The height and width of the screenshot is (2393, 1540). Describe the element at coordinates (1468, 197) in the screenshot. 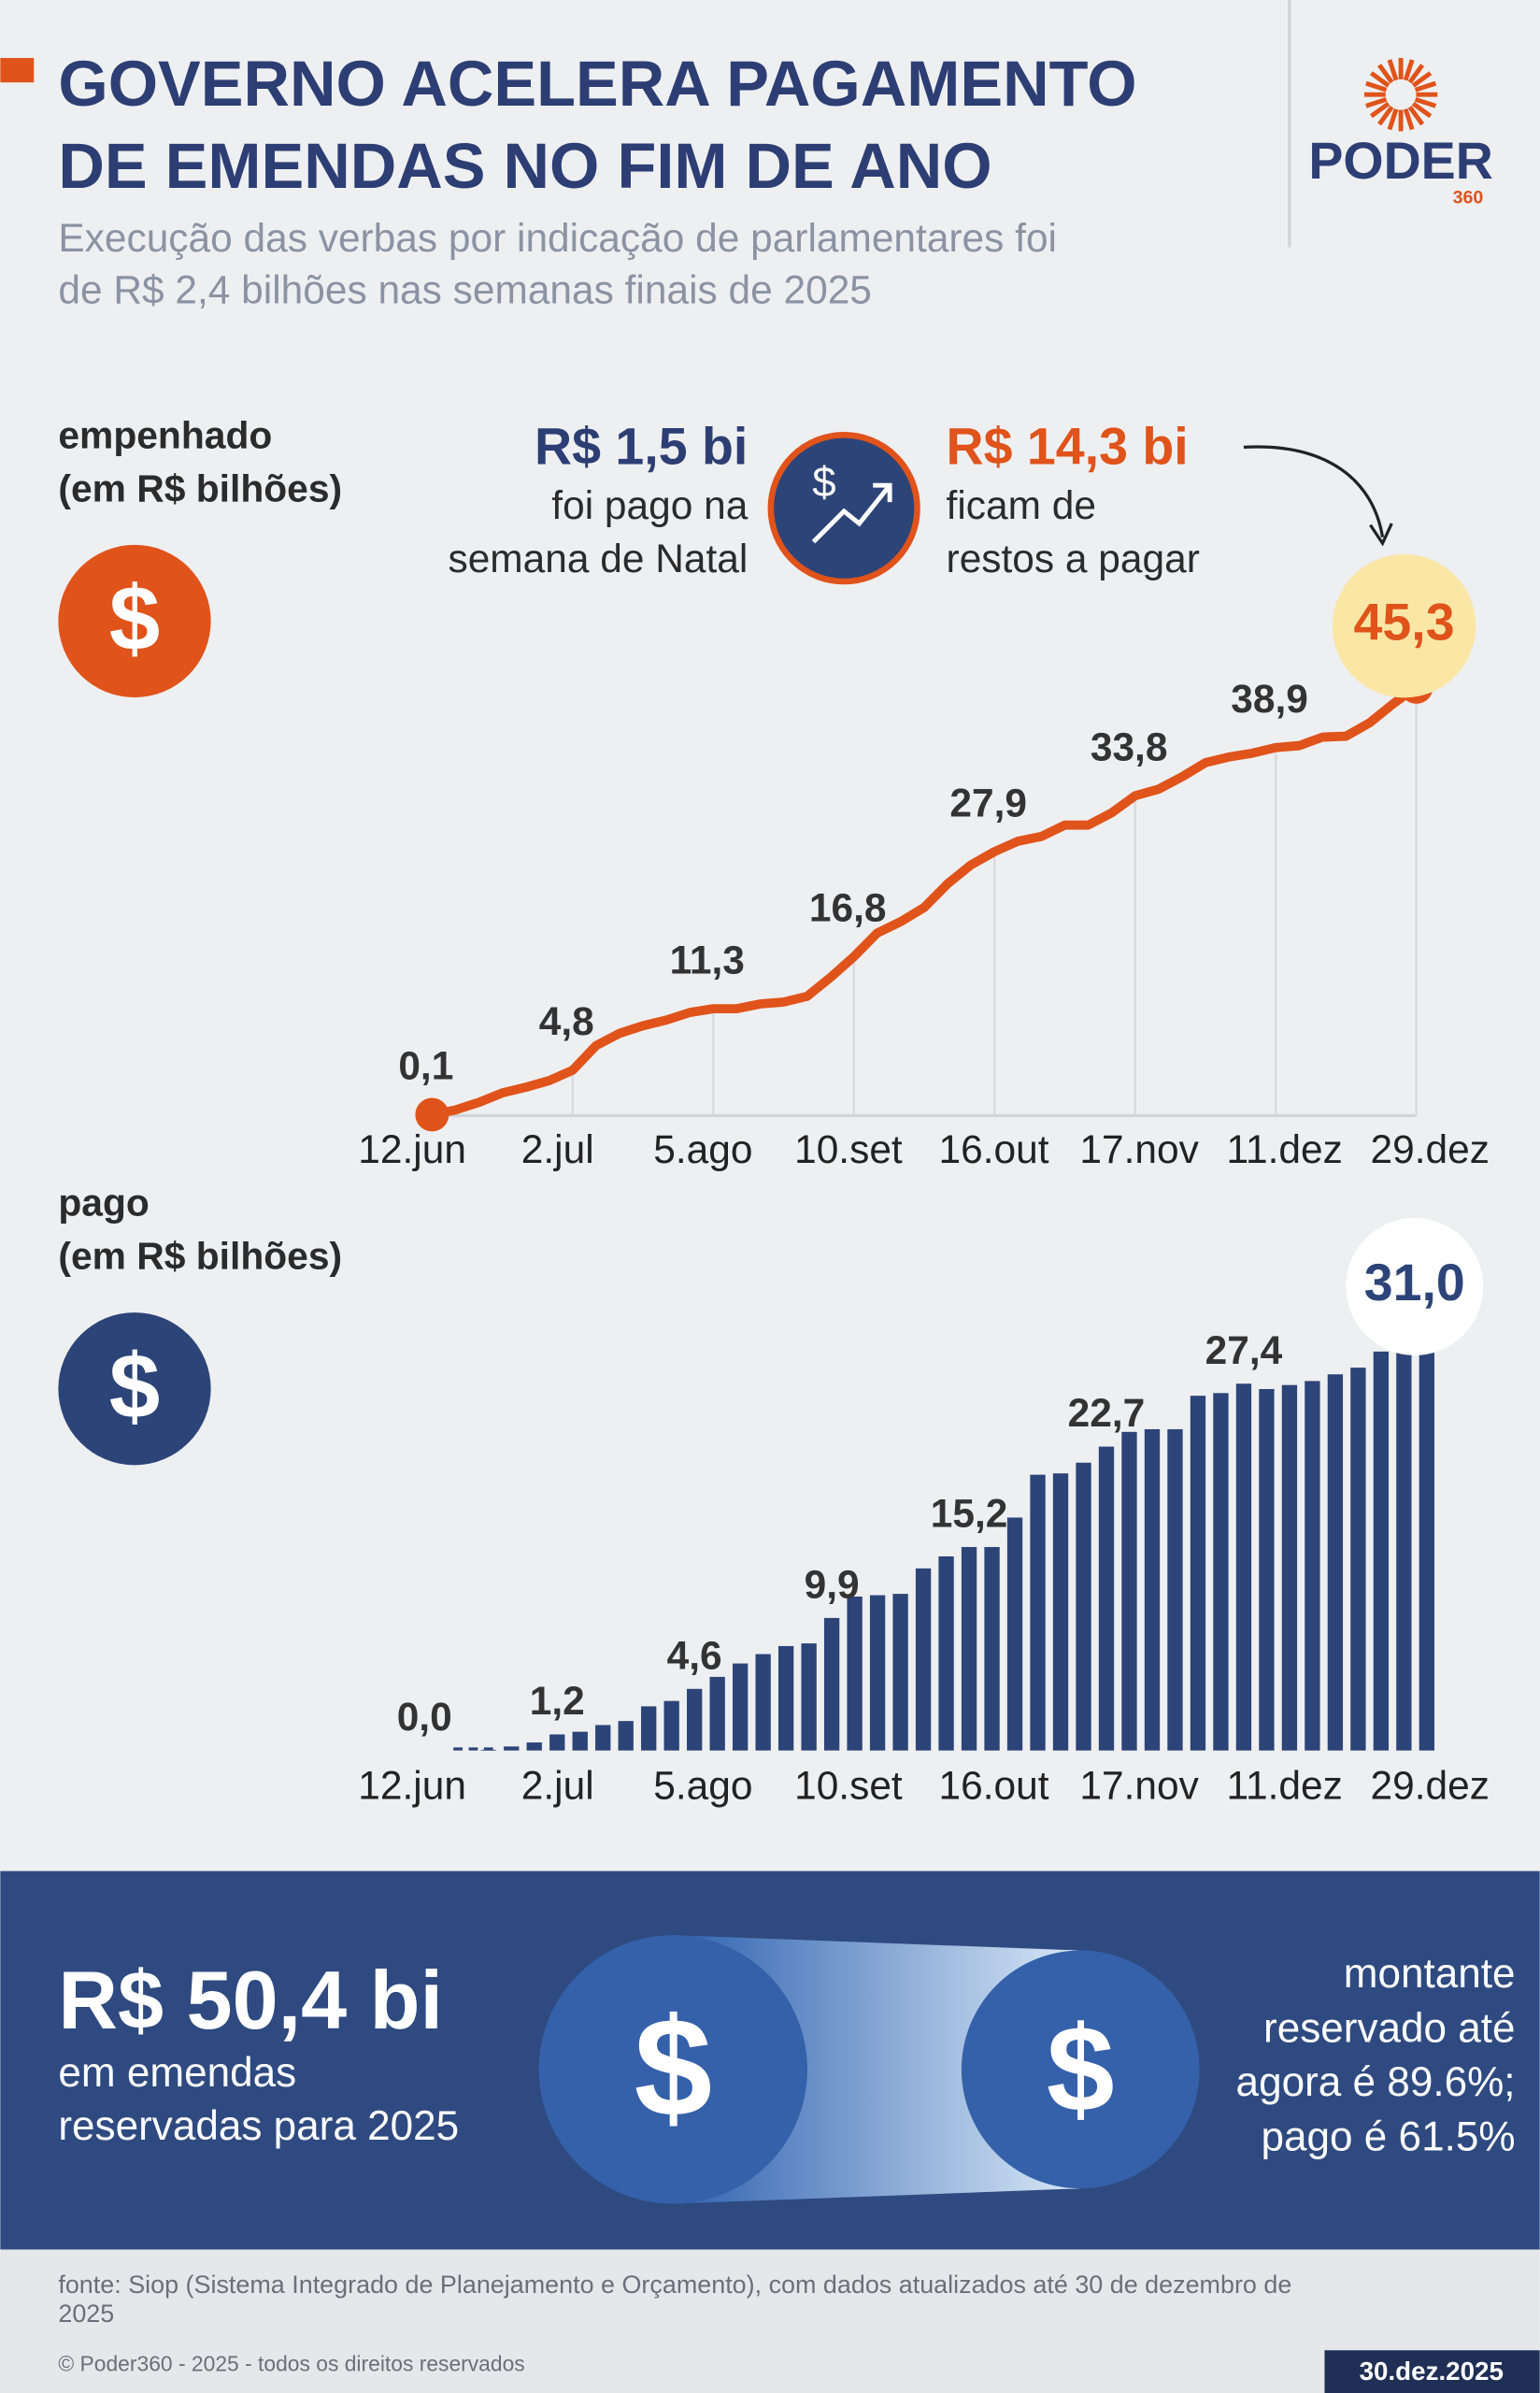

I see `brand-number: 360` at that location.